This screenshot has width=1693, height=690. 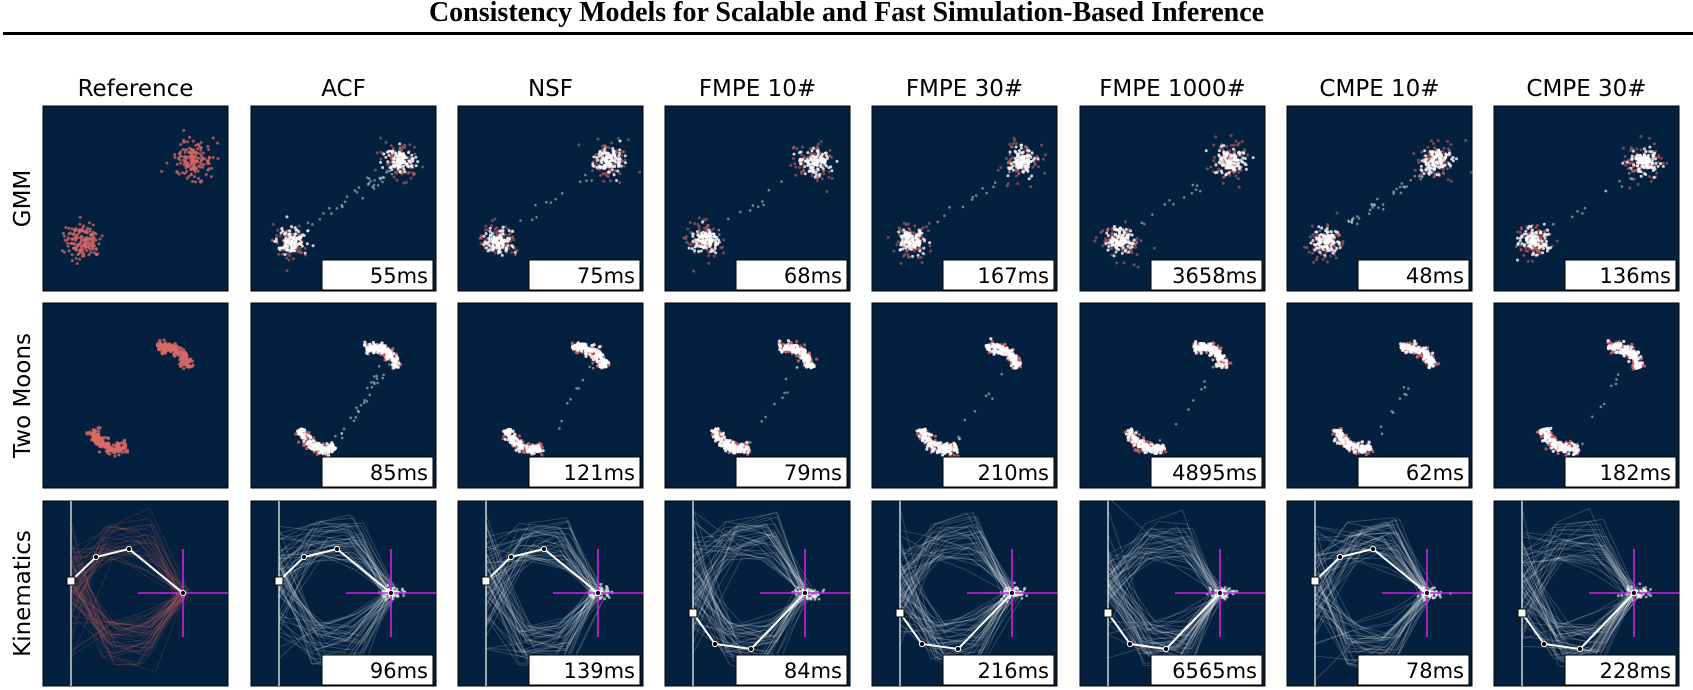 What do you see at coordinates (23, 199) in the screenshot?
I see `row-label: GMM` at bounding box center [23, 199].